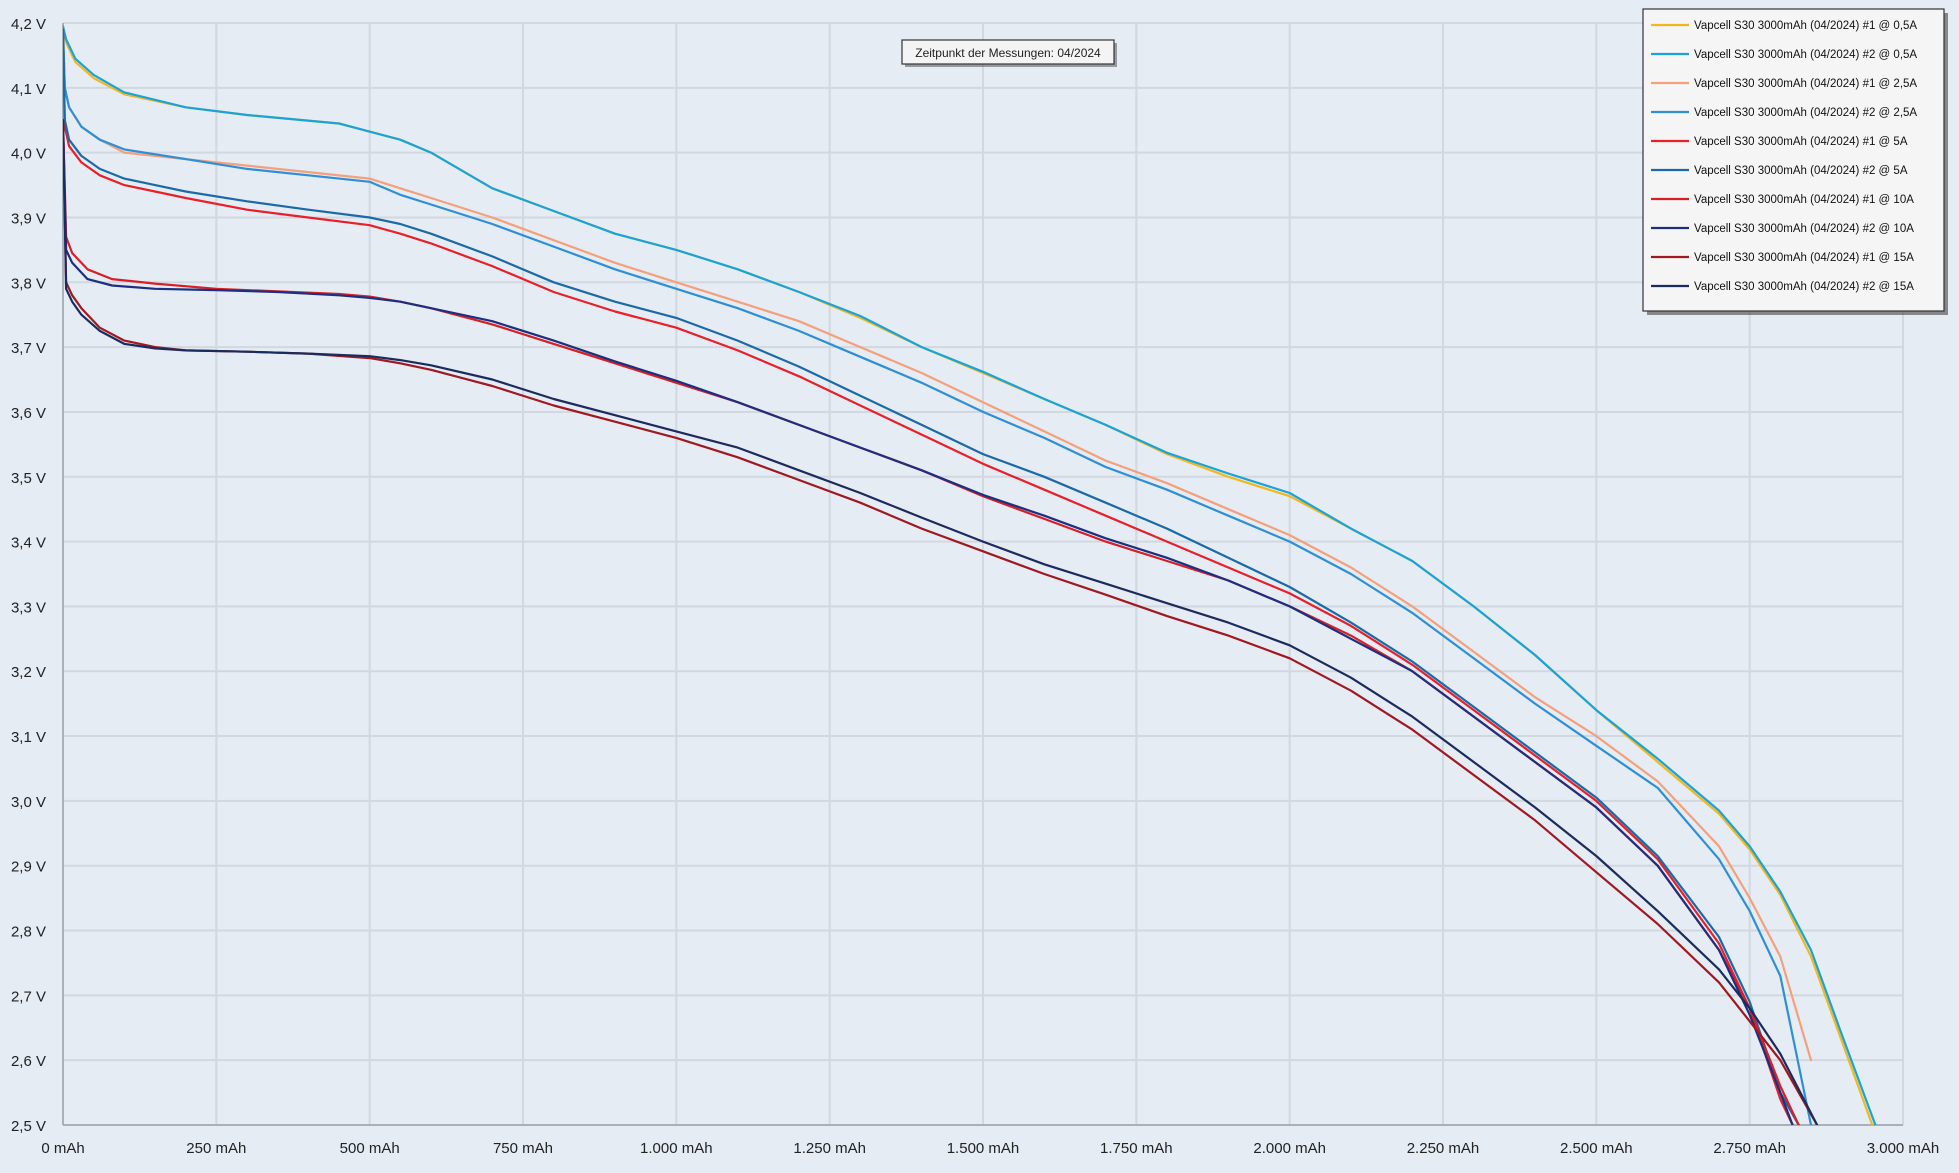  I want to click on y-tick-label: 4,0 V, so click(28, 154).